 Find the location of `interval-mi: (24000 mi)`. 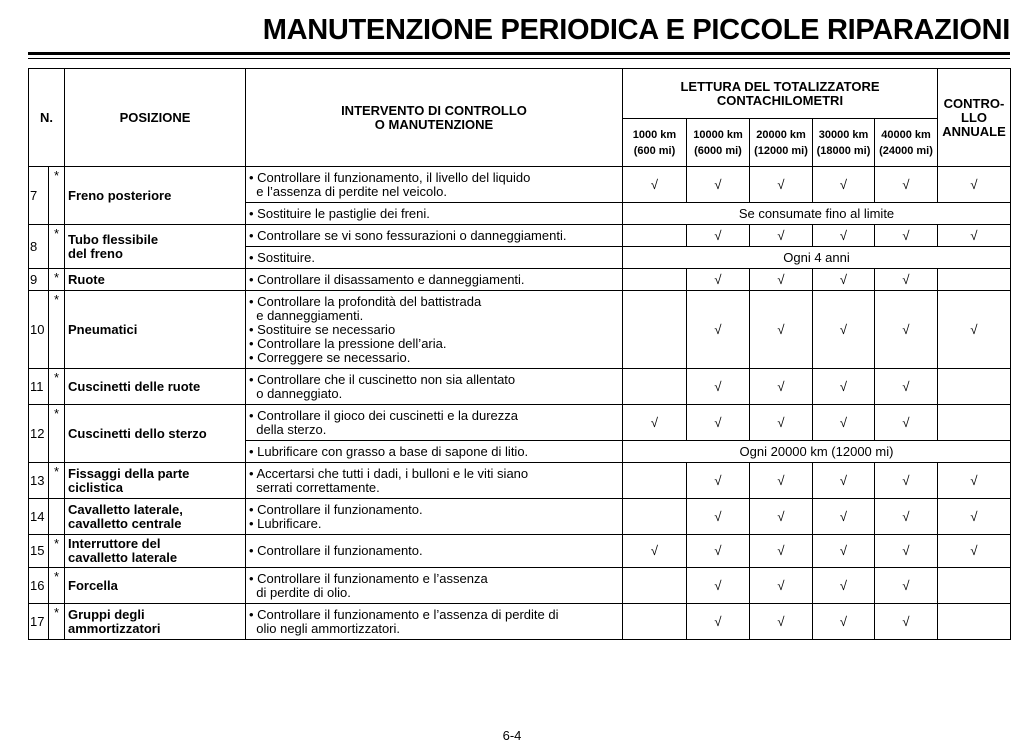

interval-mi: (24000 mi) is located at coordinates (906, 150).